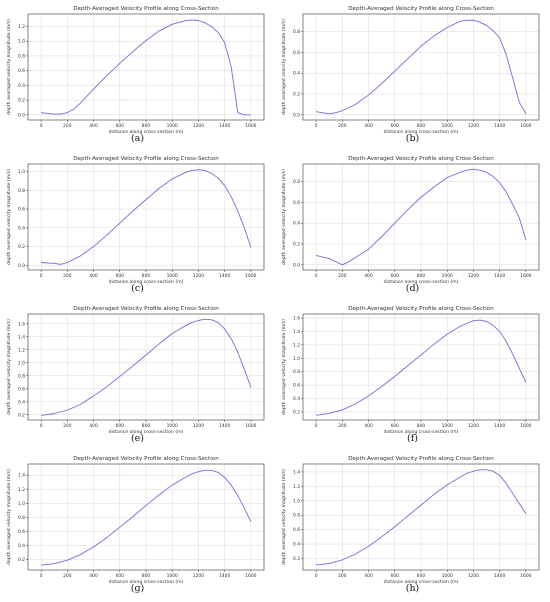 The image size is (550, 602). I want to click on panel-caption: (b), so click(412, 138).